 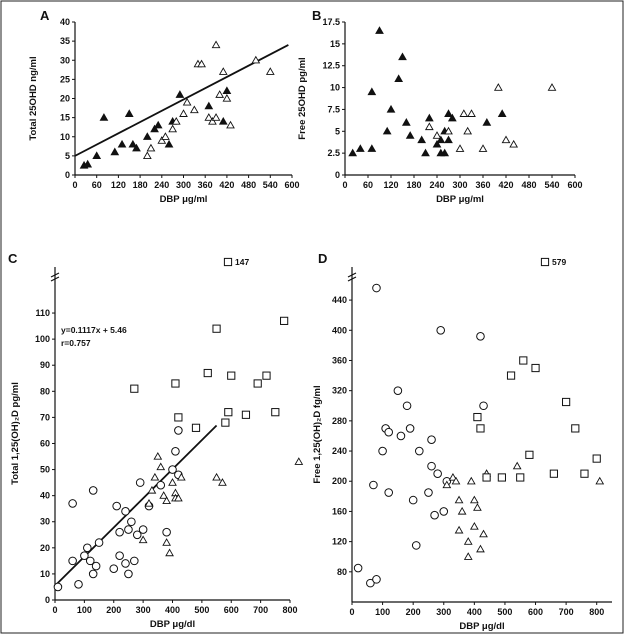 What do you see at coordinates (15, 433) in the screenshot?
I see `y-axis-title: Total 1,25(OH)₂D pg/ml` at bounding box center [15, 433].